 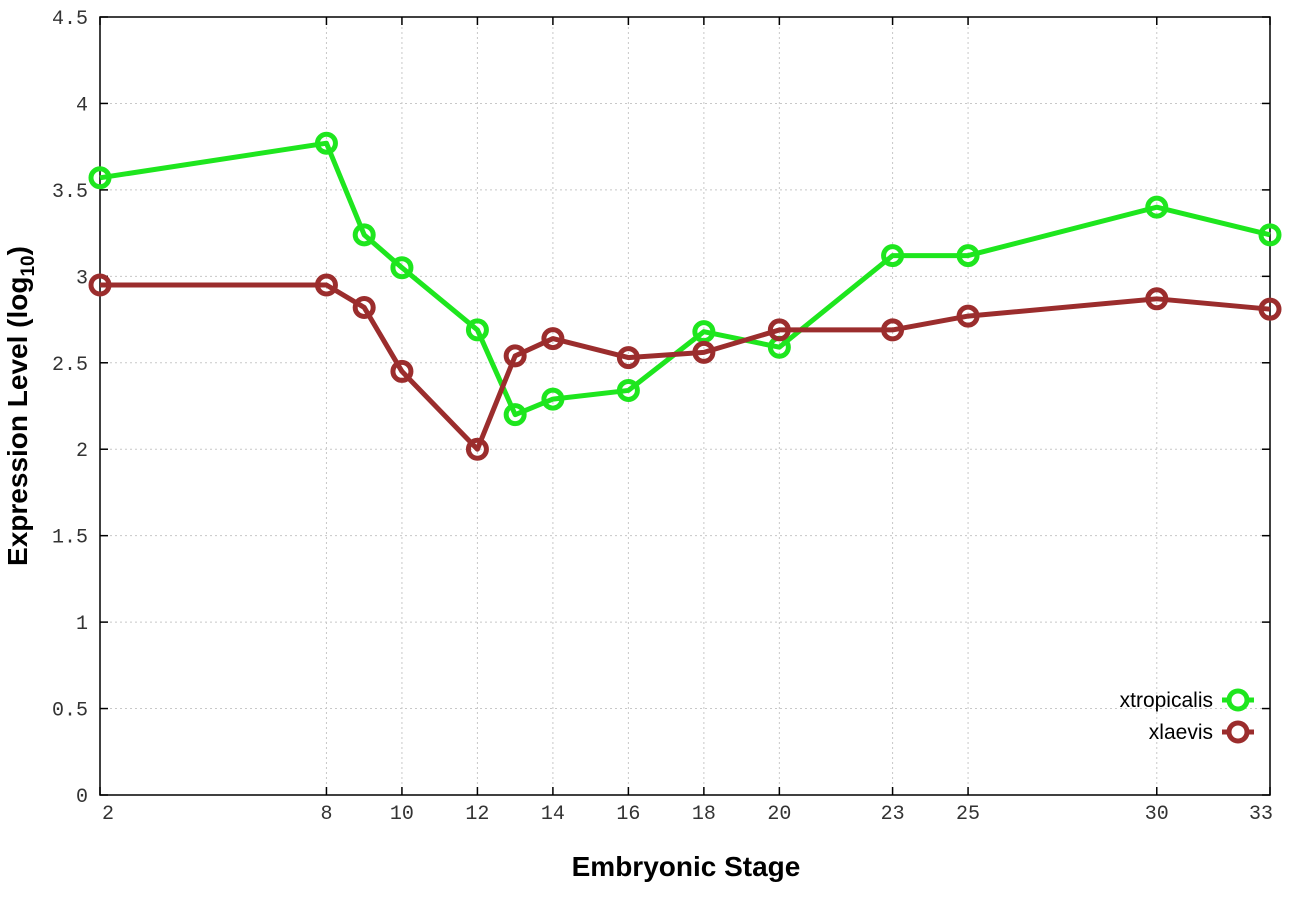 What do you see at coordinates (553, 814) in the screenshot?
I see `x-tick-label: 14` at bounding box center [553, 814].